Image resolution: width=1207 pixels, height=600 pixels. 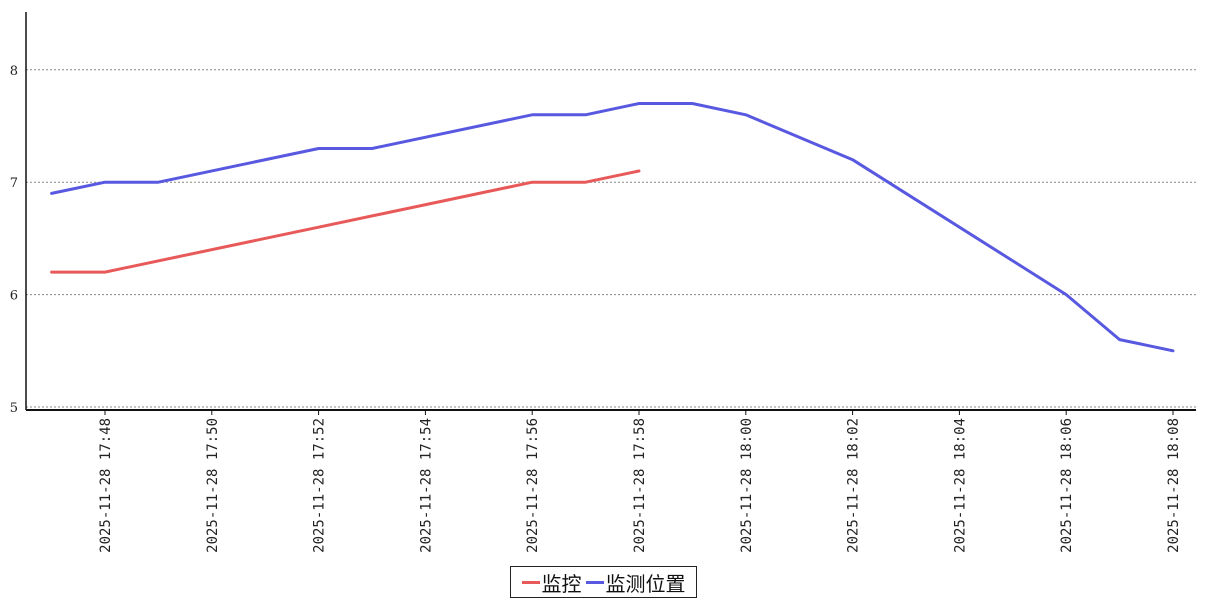 I want to click on legend-label-1: 监控, so click(x=561, y=583).